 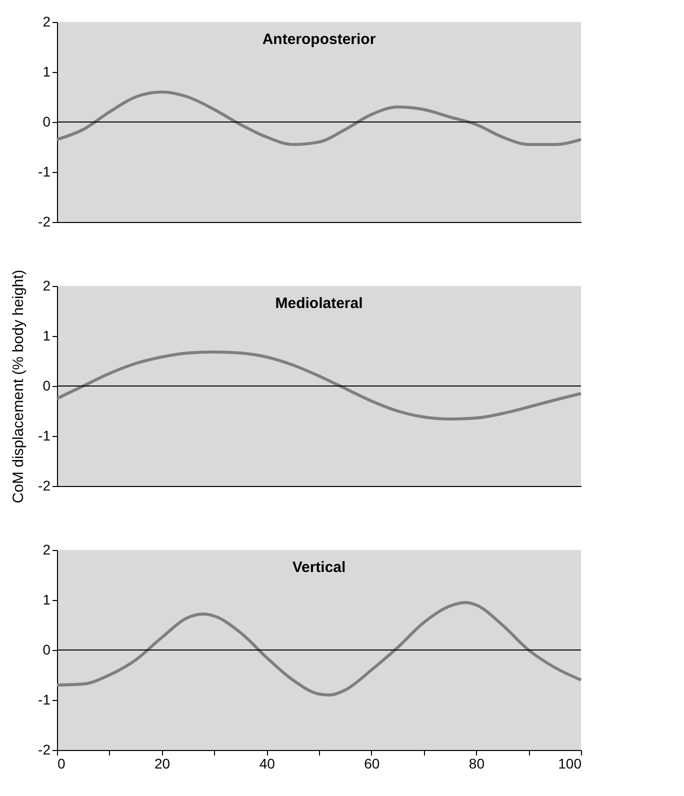 What do you see at coordinates (62, 764) in the screenshot?
I see `x-tick-label: 0` at bounding box center [62, 764].